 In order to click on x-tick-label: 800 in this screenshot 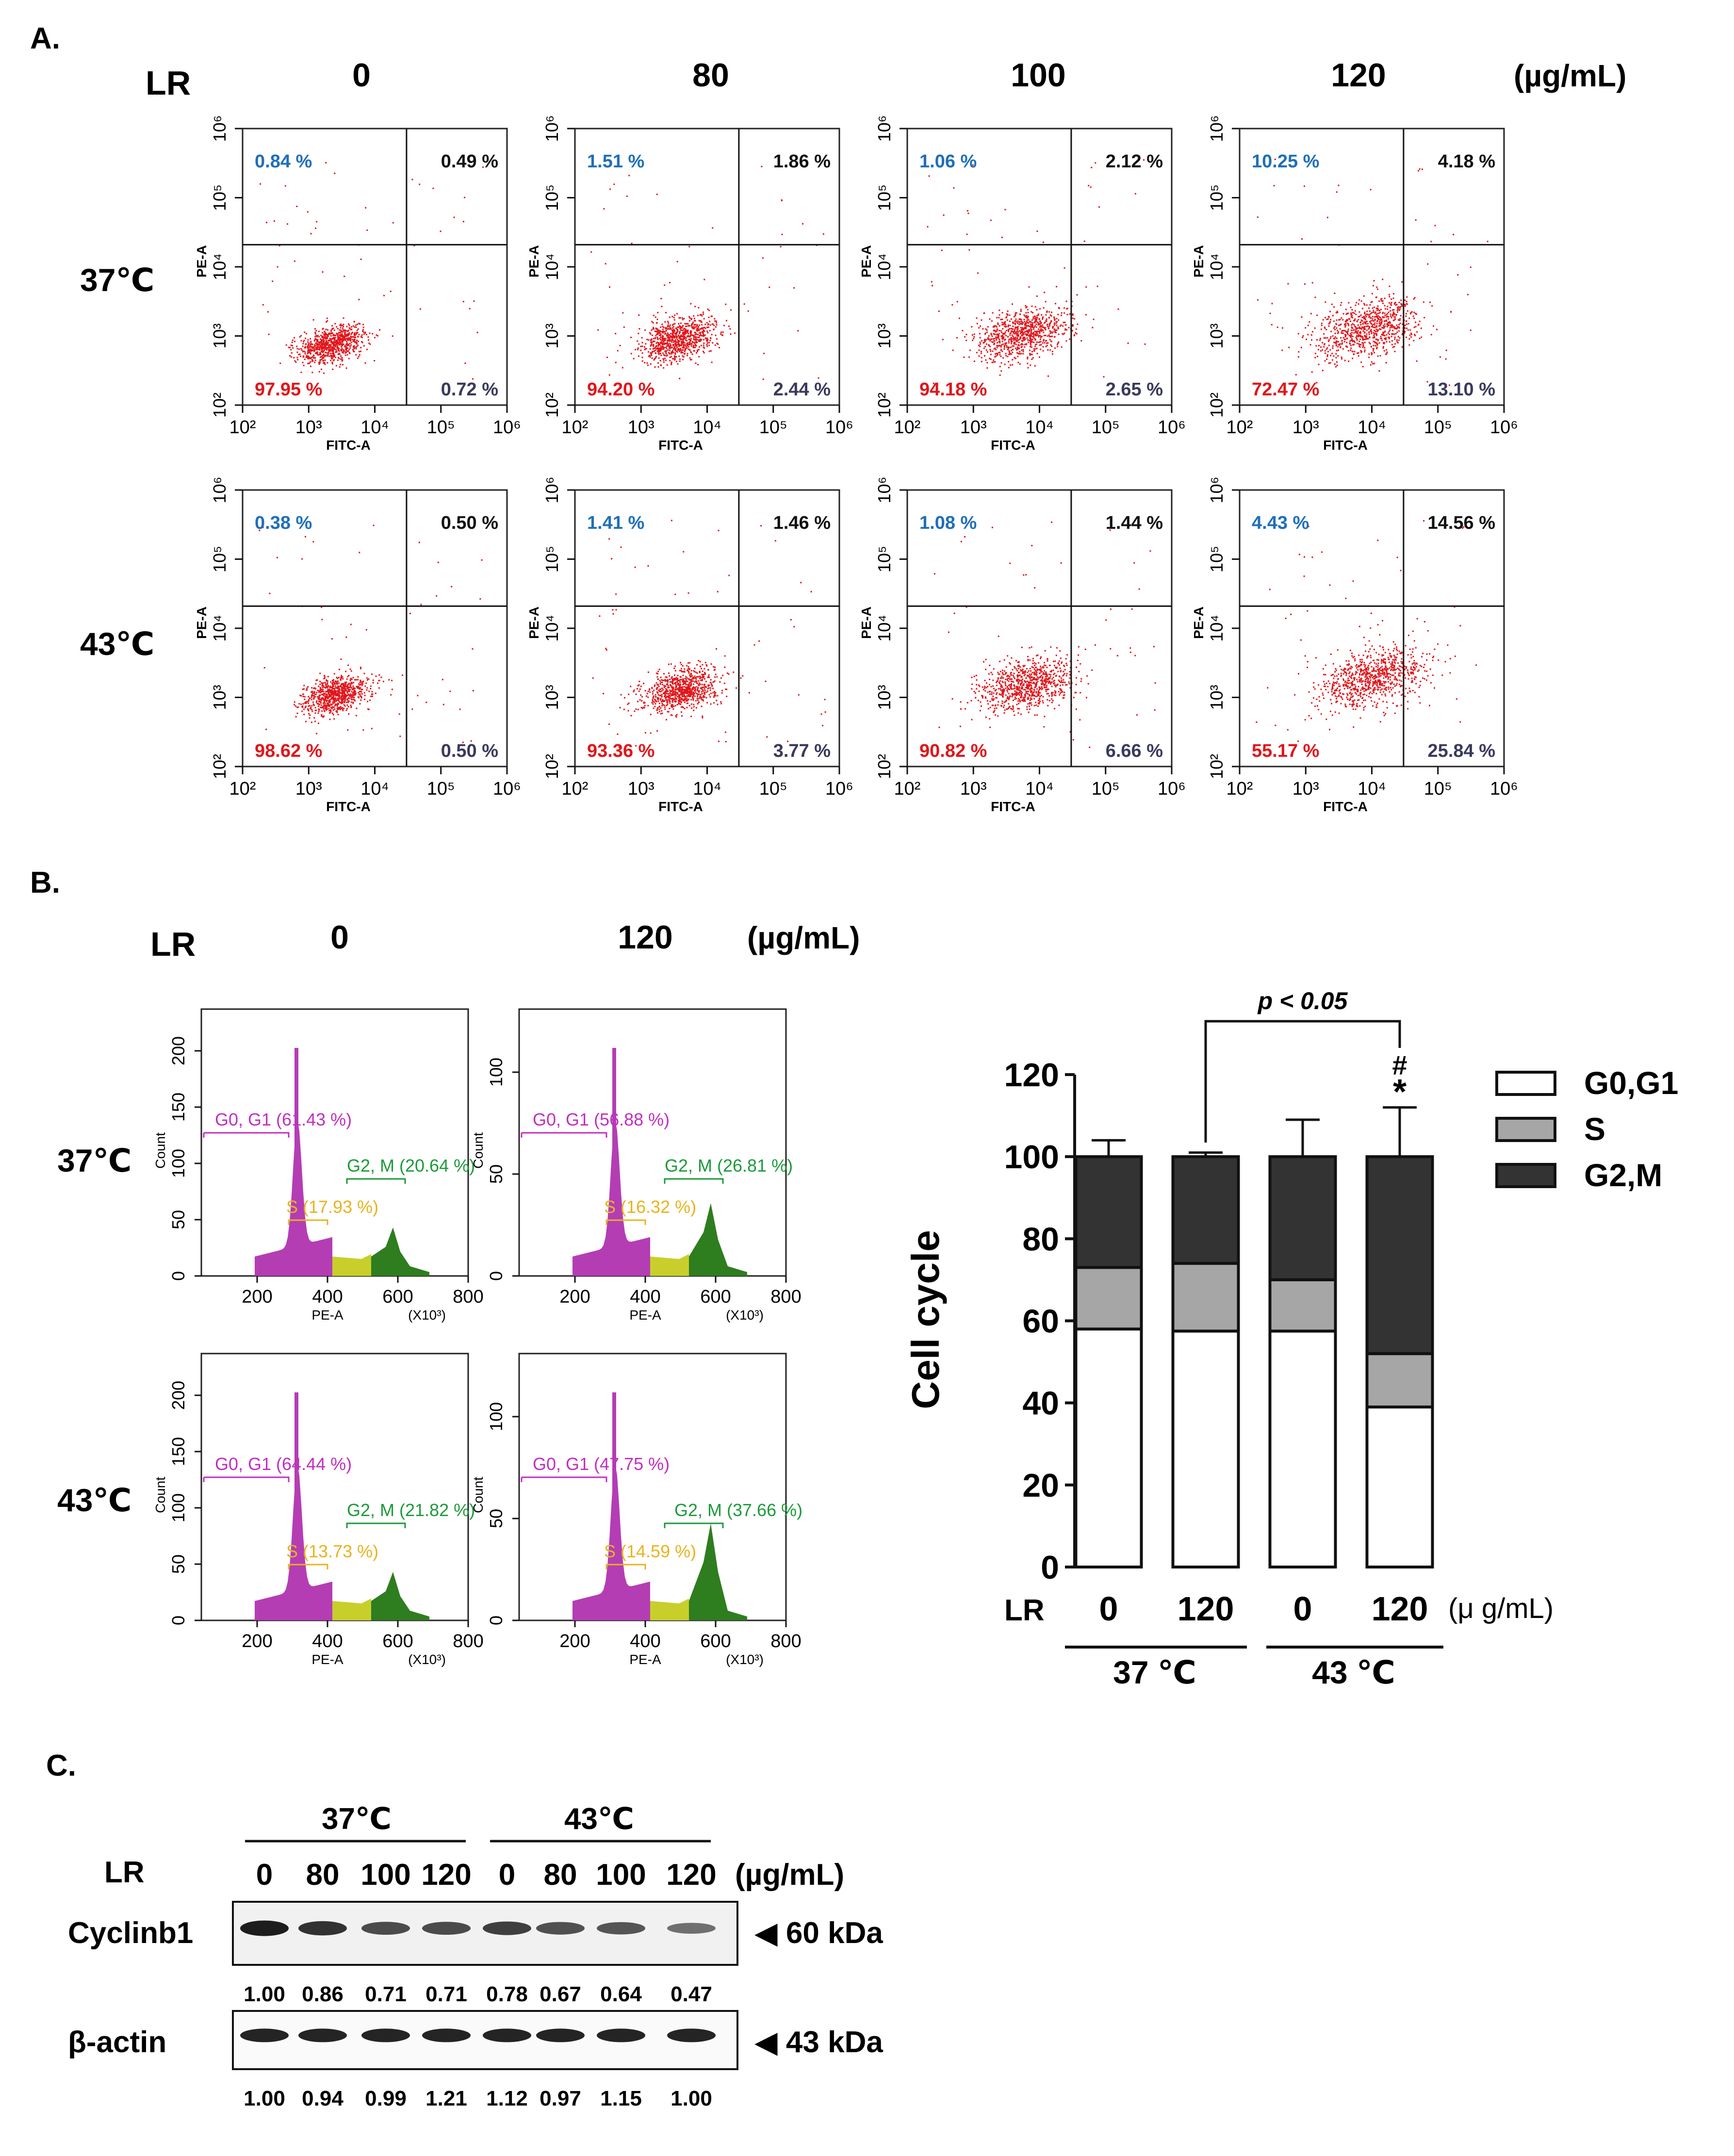, I will do `click(786, 1641)`.